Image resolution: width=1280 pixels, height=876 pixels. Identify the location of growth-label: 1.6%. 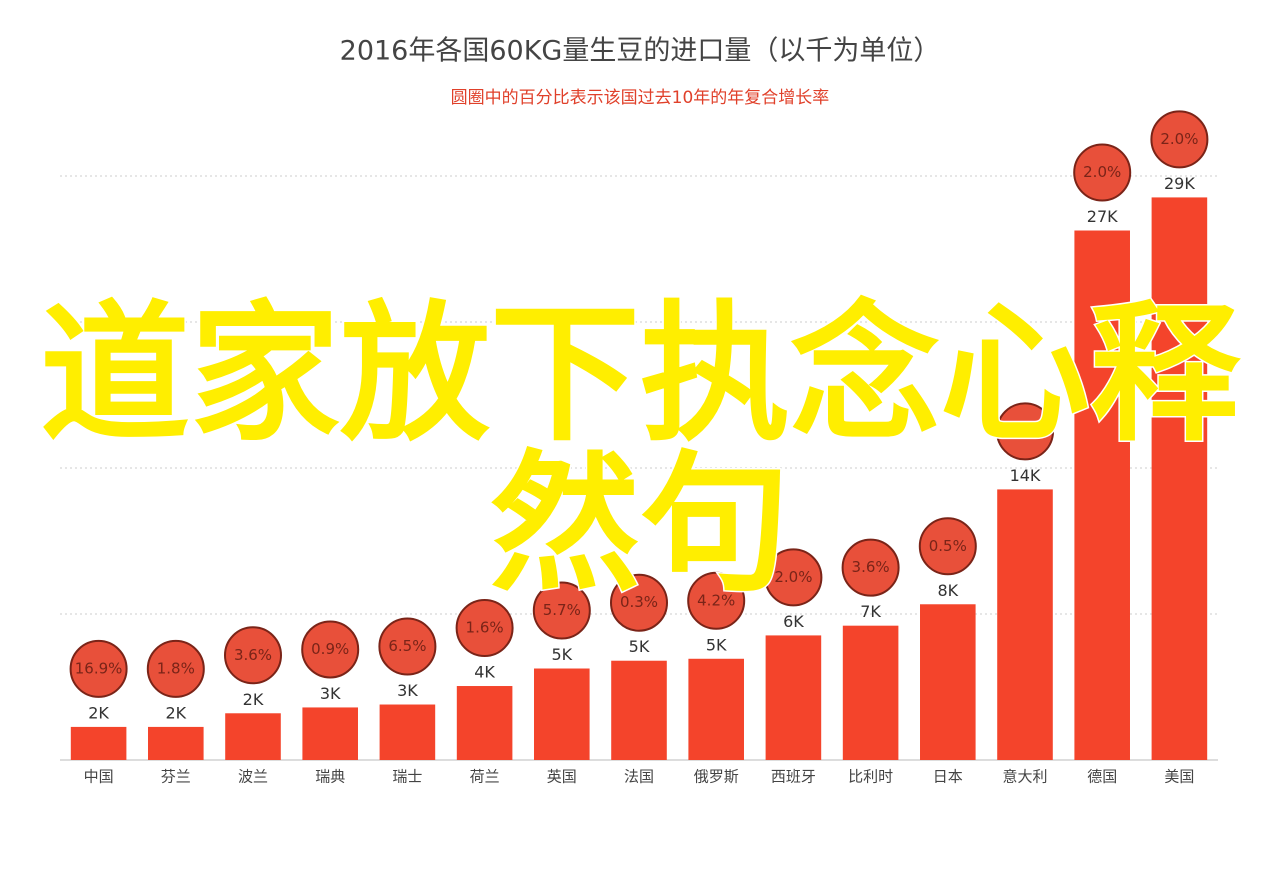
(485, 628).